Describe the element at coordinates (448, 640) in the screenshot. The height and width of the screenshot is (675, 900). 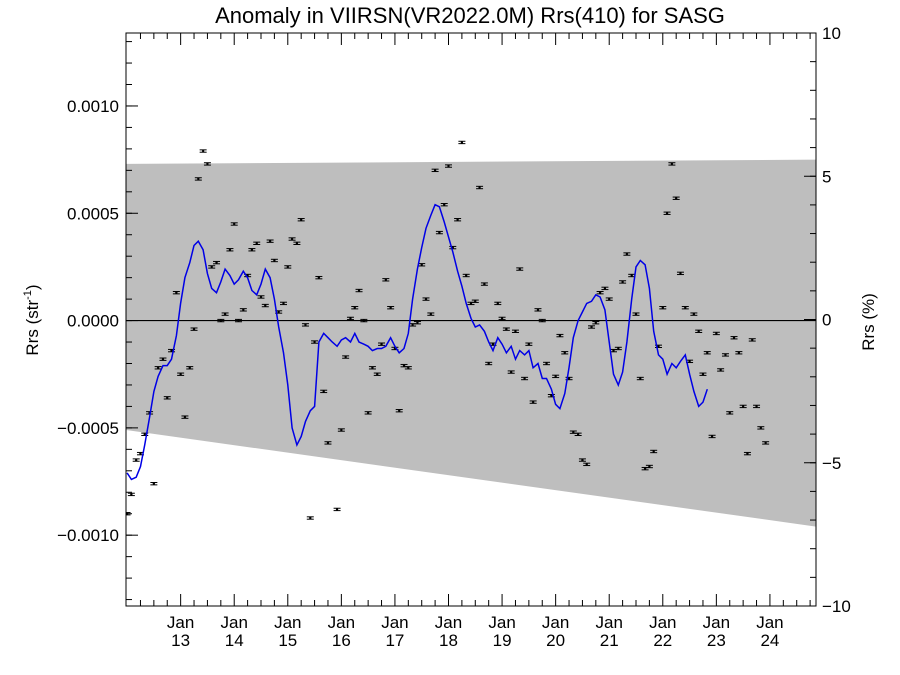
I see `x-tick-label-year: 18` at that location.